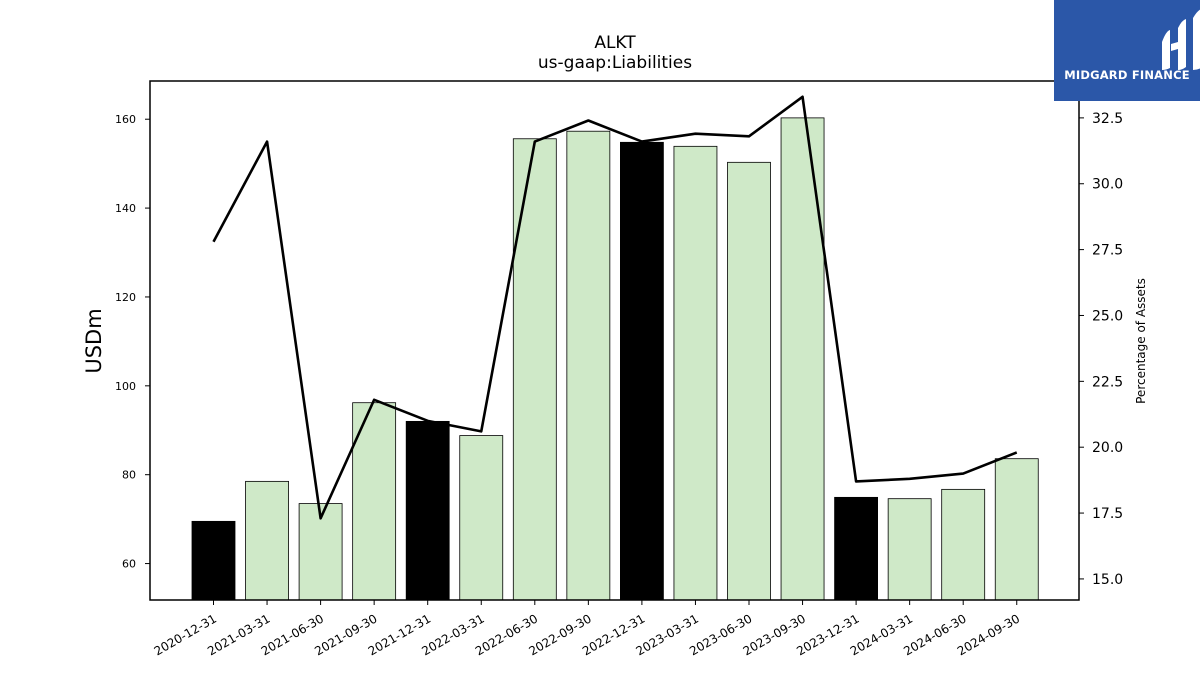 Image resolution: width=1200 pixels, height=675 pixels. I want to click on logo-text: MIDGARD FINANCE, so click(1127, 75).